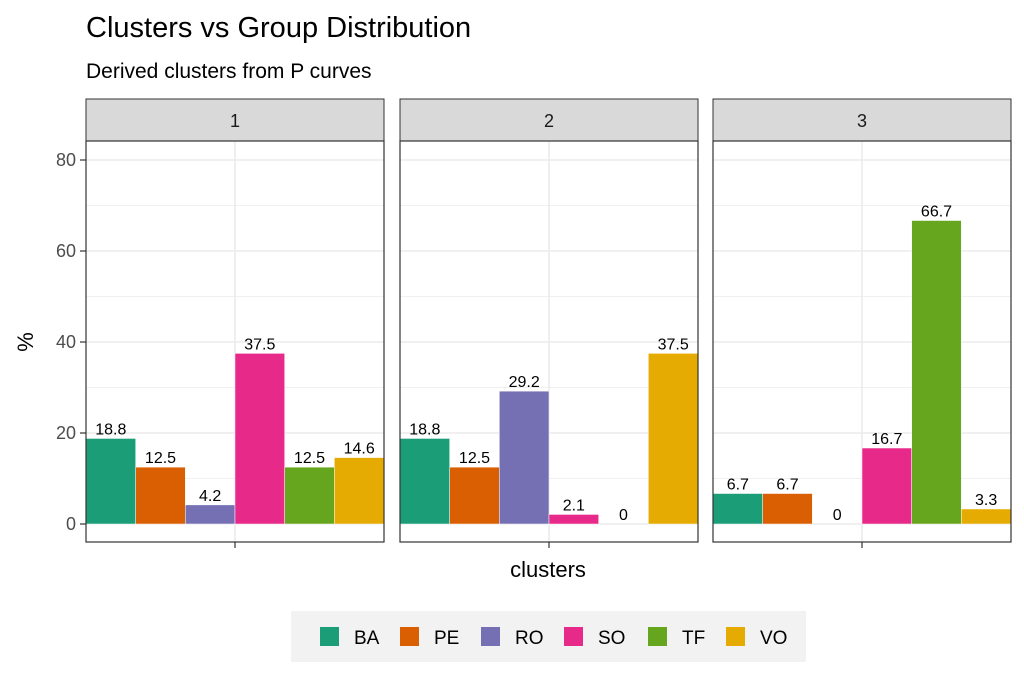 Image resolution: width=1024 pixels, height=681 pixels. What do you see at coordinates (787, 485) in the screenshot?
I see `data-label-PE: 6.7` at bounding box center [787, 485].